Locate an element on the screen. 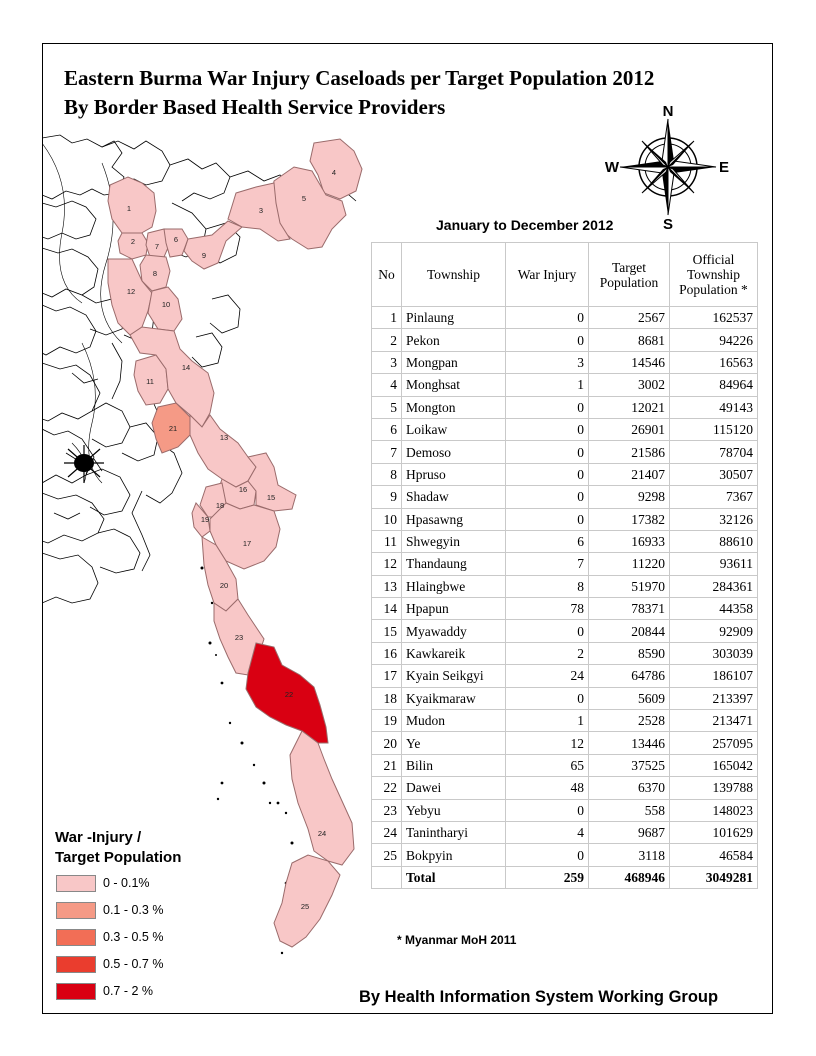 The image size is (816, 1056). map-label-1: 1 is located at coordinates (129, 208).